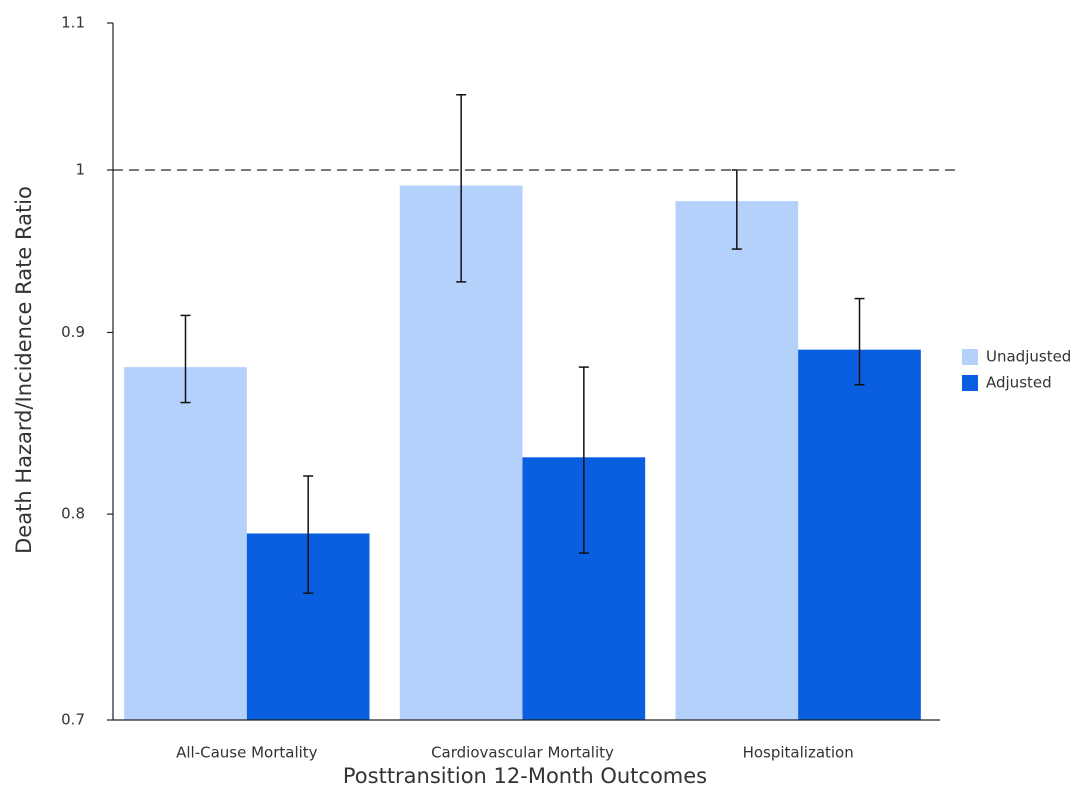 The height and width of the screenshot is (808, 1092). I want to click on y-tick-label: 1.1, so click(73, 23).